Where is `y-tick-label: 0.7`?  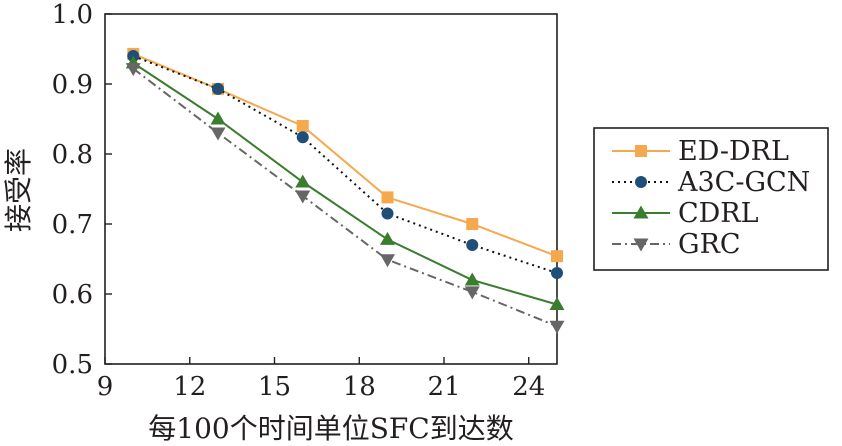
y-tick-label: 0.7 is located at coordinates (72, 225).